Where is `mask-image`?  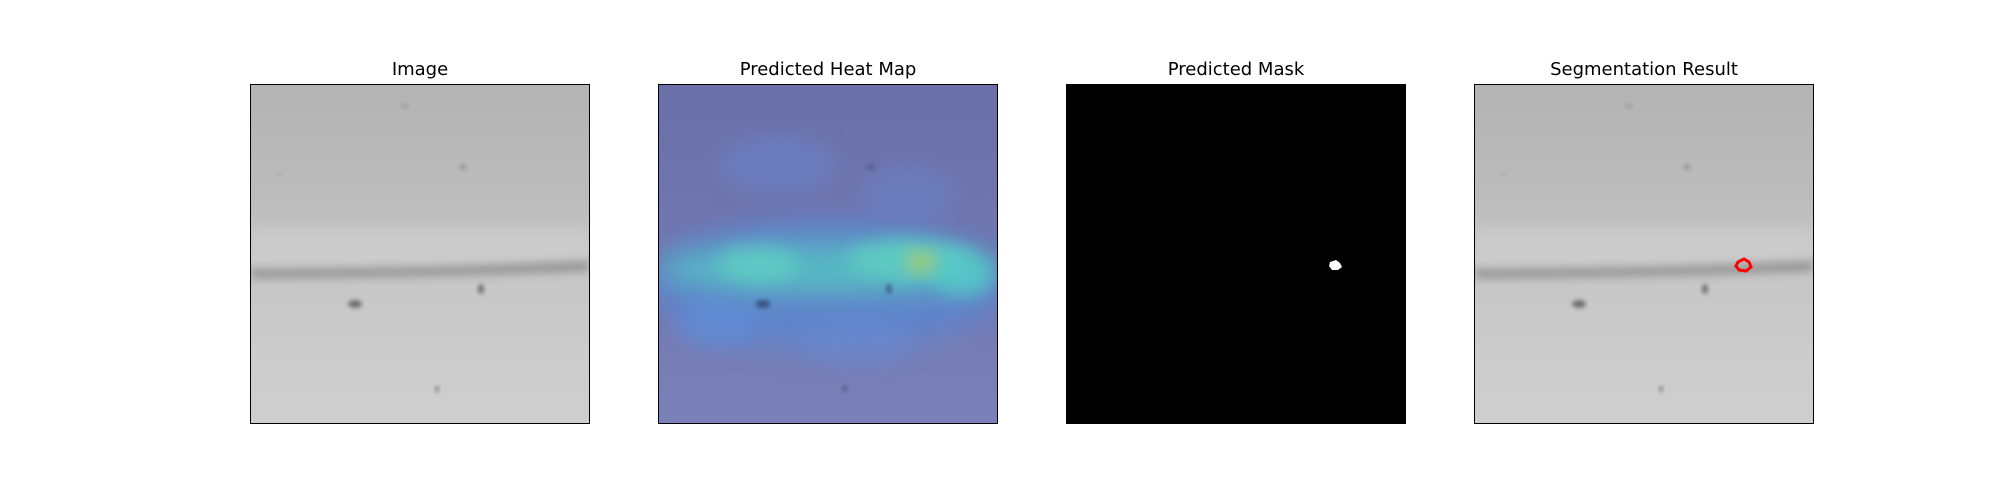
mask-image is located at coordinates (1236, 254).